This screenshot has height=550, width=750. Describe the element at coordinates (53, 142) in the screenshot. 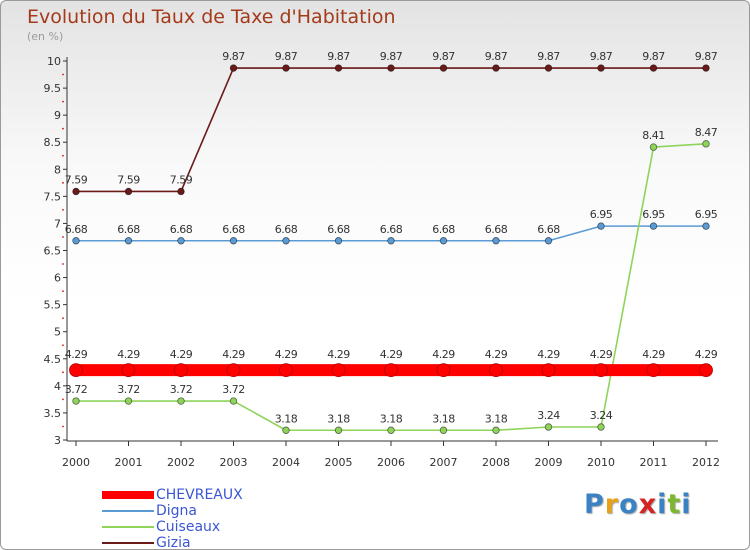

I see `y-tick-label: 8.5` at that location.